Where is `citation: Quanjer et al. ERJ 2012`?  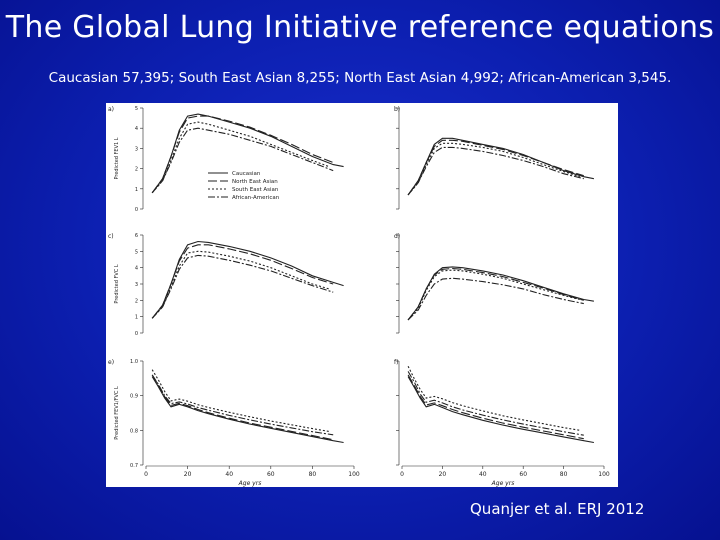 citation: Quanjer et al. ERJ 2012 is located at coordinates (557, 509).